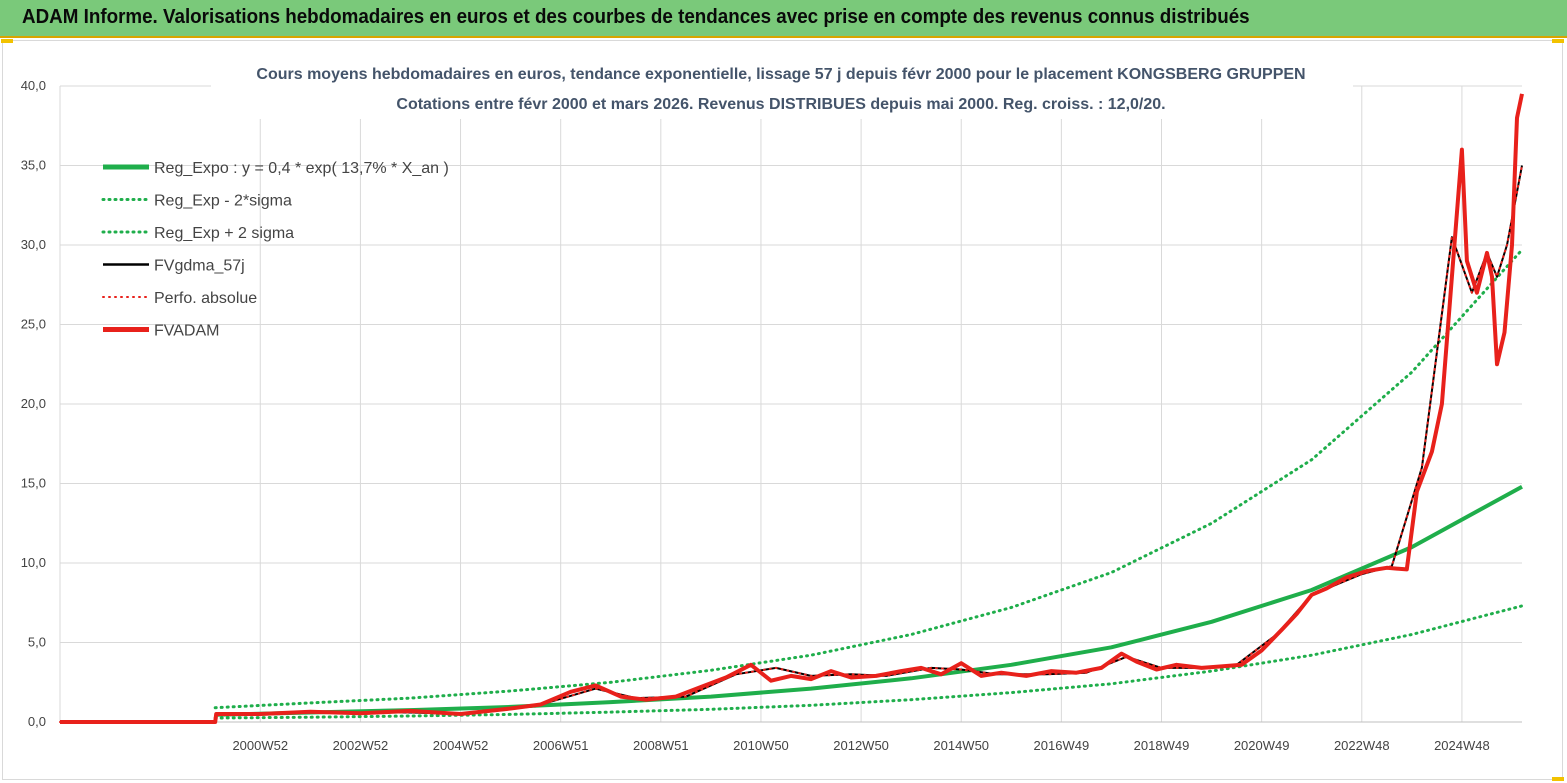 Image resolution: width=1567 pixels, height=783 pixels. What do you see at coordinates (361, 745) in the screenshot?
I see `x-tick-label: 2002W52` at bounding box center [361, 745].